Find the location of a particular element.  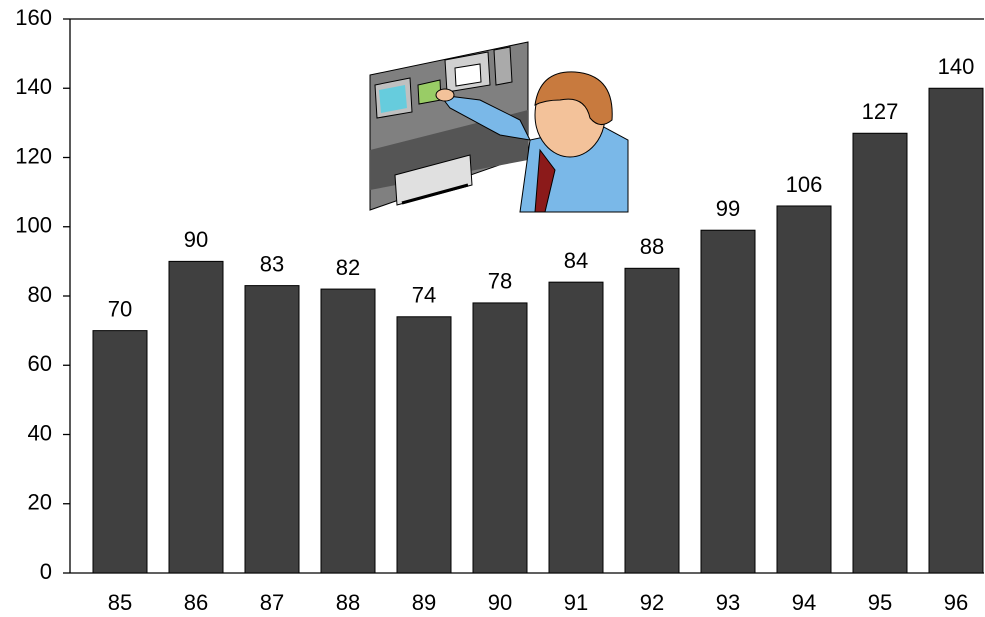

y-tick-label: 20 is located at coordinates (40, 502).